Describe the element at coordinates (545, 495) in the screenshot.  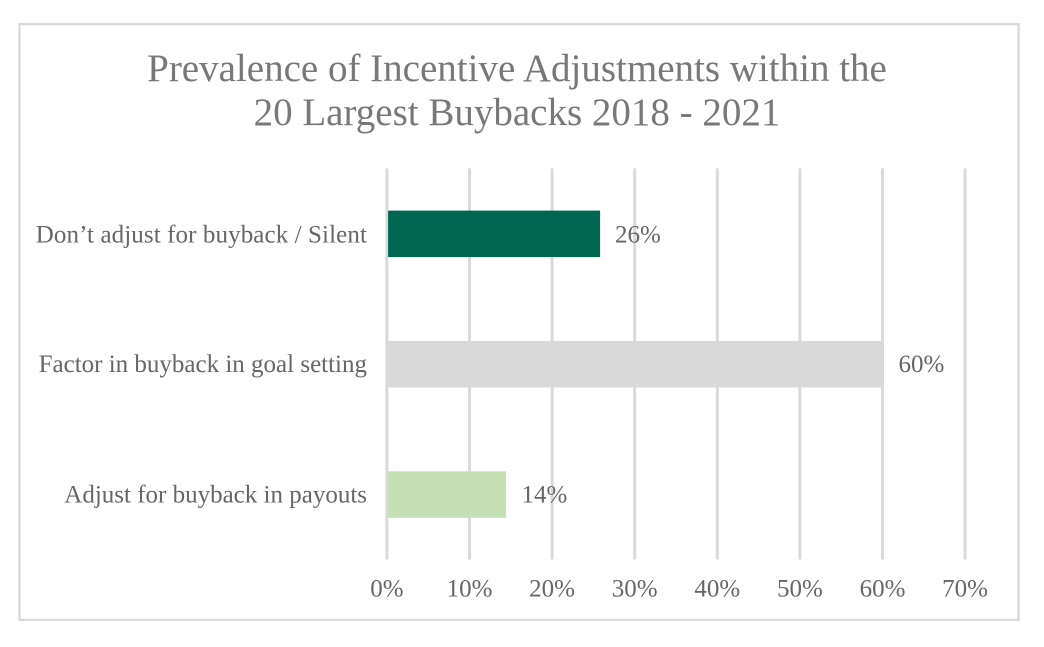
I see `svg-text: 14%` at that location.